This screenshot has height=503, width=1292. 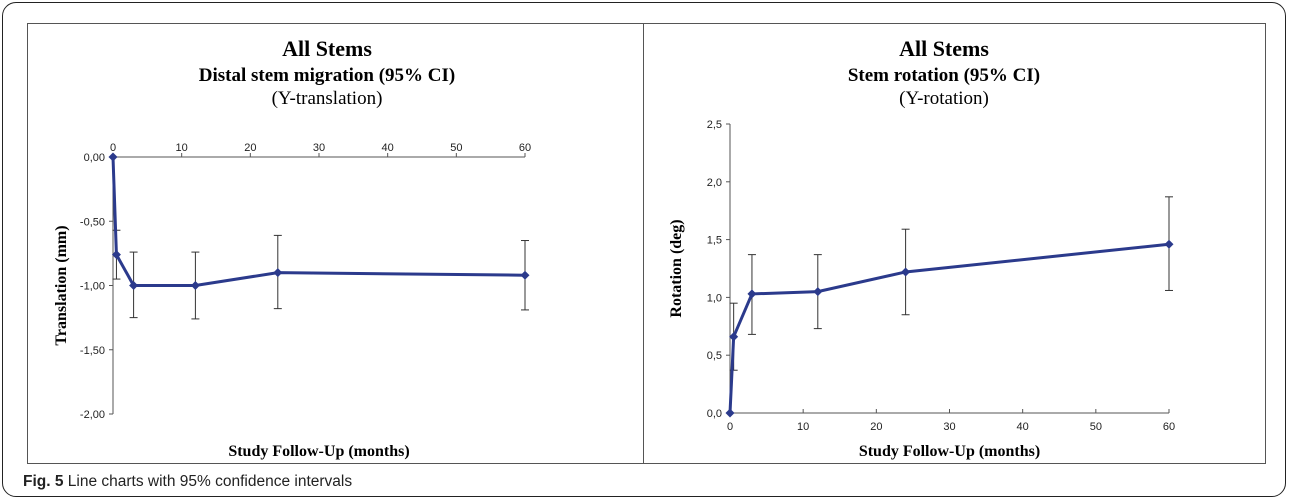 What do you see at coordinates (944, 75) in the screenshot?
I see `chart-subtitle: Stem rotation (95% CI)` at bounding box center [944, 75].